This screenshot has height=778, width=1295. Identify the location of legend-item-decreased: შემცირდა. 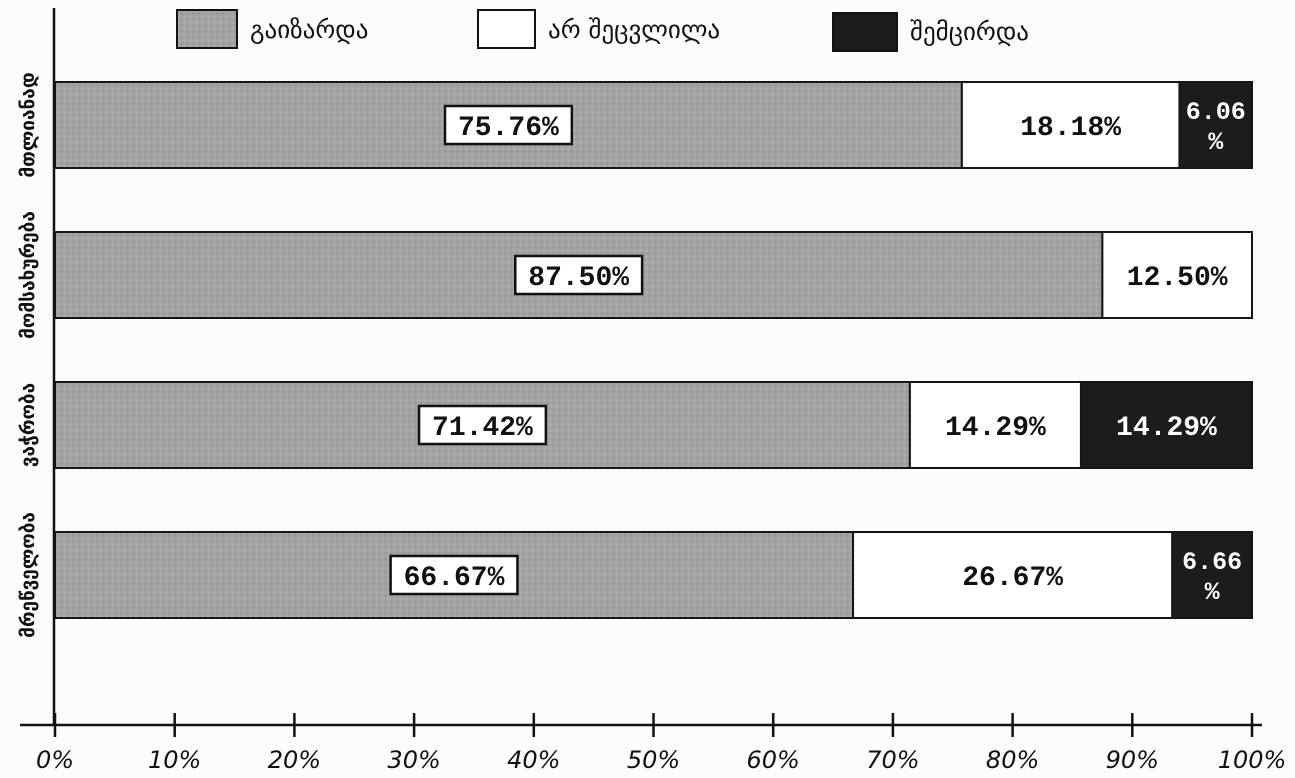
(930, 32).